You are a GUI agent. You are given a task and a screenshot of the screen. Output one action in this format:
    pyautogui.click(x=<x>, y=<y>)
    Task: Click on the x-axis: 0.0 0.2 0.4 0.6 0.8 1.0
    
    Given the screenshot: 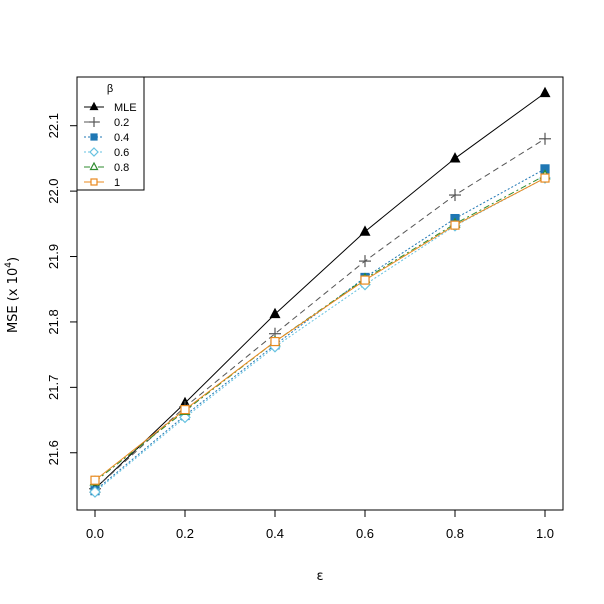 What is the action you would take?
    pyautogui.click(x=320, y=525)
    